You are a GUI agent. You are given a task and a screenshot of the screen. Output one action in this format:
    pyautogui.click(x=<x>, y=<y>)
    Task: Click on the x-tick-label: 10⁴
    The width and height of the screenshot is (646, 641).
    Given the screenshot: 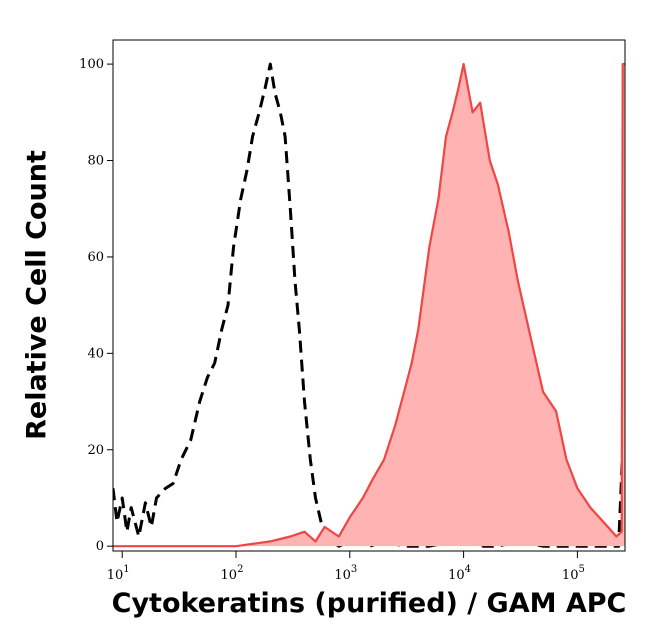 What is the action you would take?
    pyautogui.click(x=459, y=573)
    